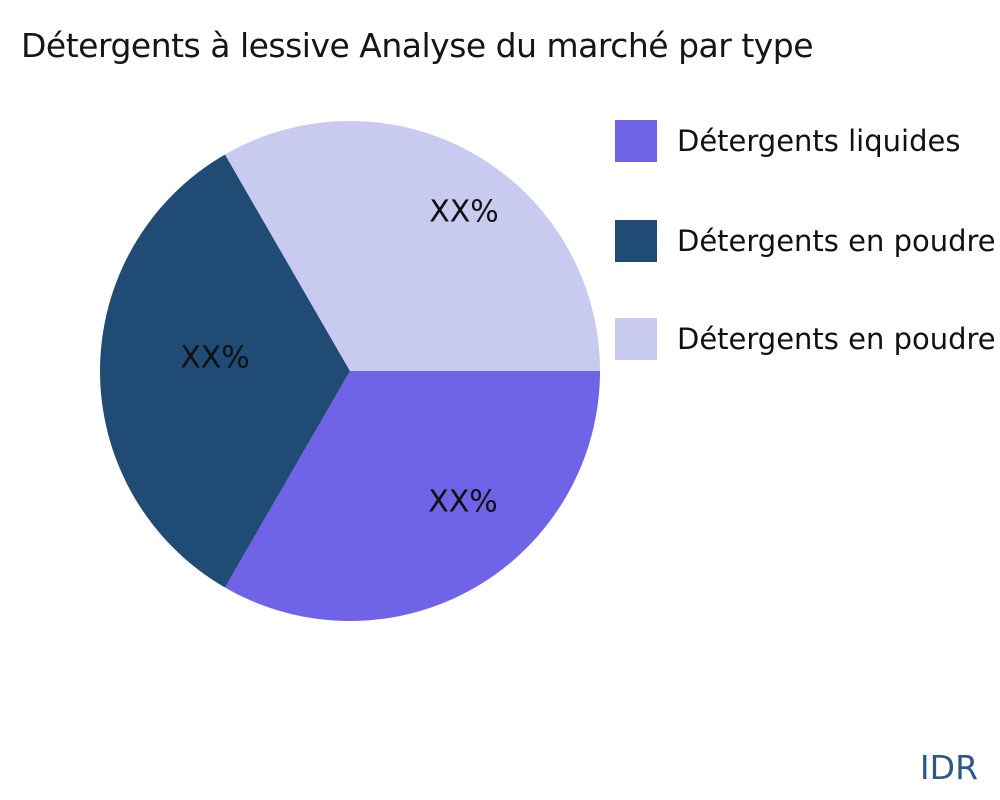 The height and width of the screenshot is (800, 1000). What do you see at coordinates (215, 358) in the screenshot?
I see `pie-label-poudre-dark: XX%` at bounding box center [215, 358].